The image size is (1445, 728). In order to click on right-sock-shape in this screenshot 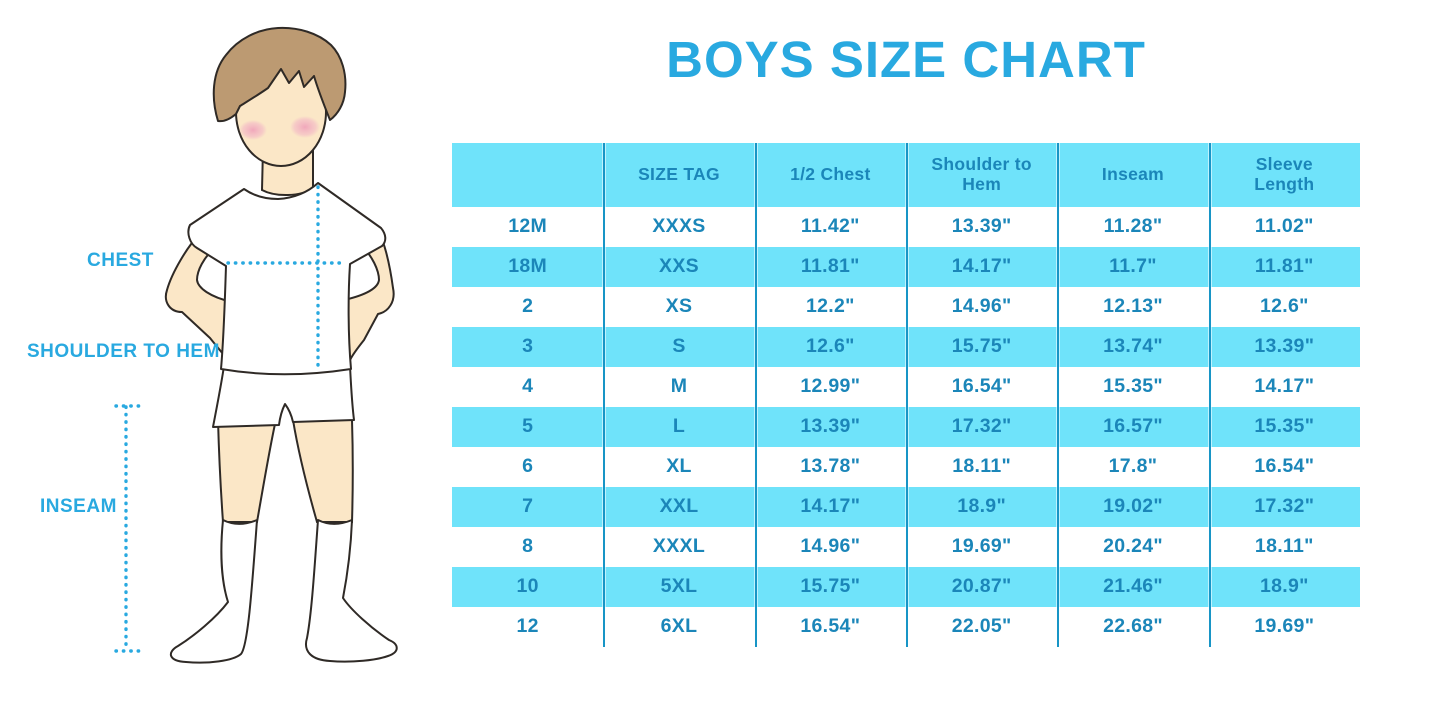, I will do `click(351, 591)`.